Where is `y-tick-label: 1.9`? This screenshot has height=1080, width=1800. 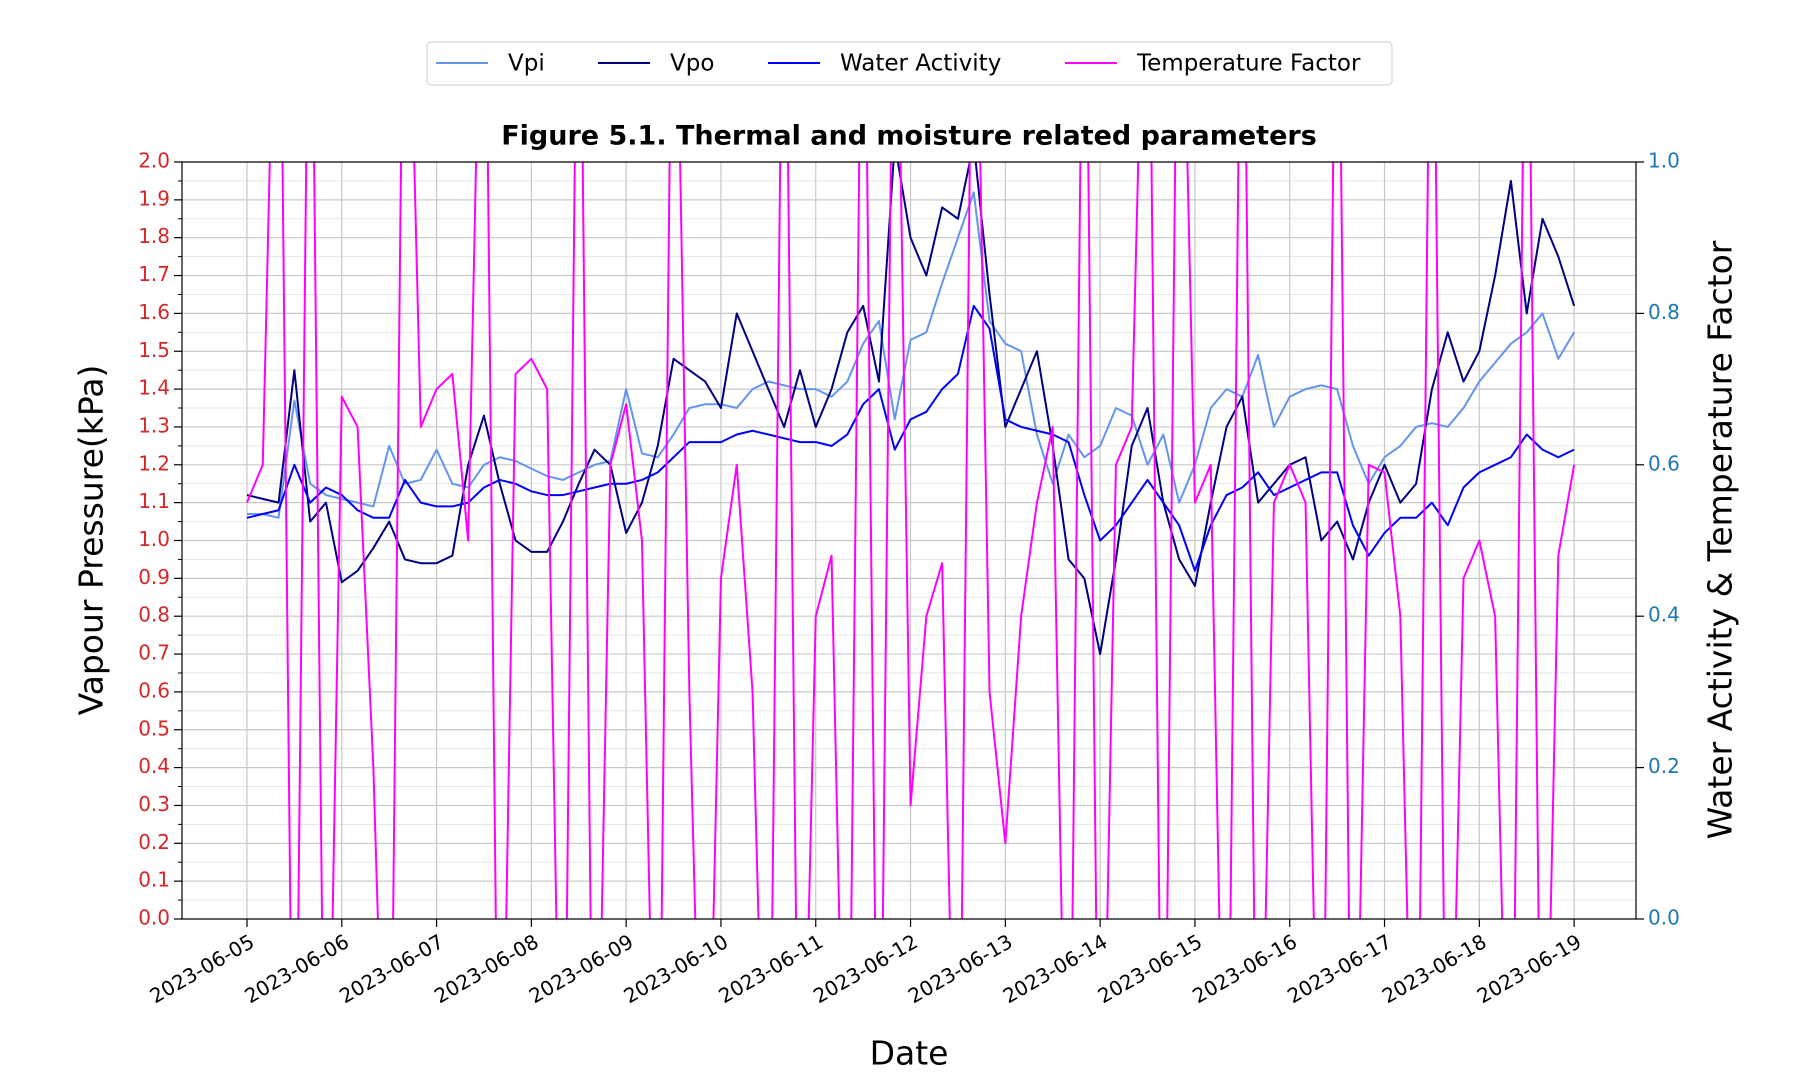
y-tick-label: 1.9 is located at coordinates (154, 198).